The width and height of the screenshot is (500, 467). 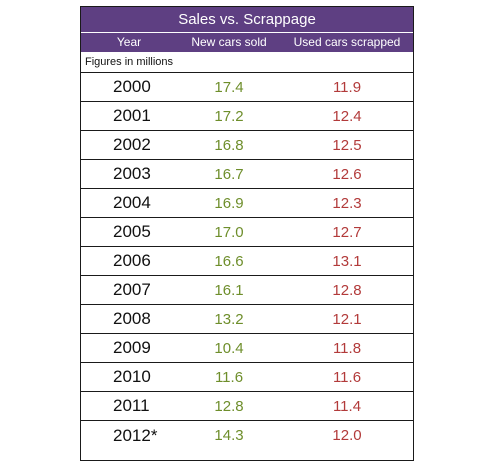 What do you see at coordinates (247, 20) in the screenshot?
I see `table-title: Sales vs. Scrappage` at bounding box center [247, 20].